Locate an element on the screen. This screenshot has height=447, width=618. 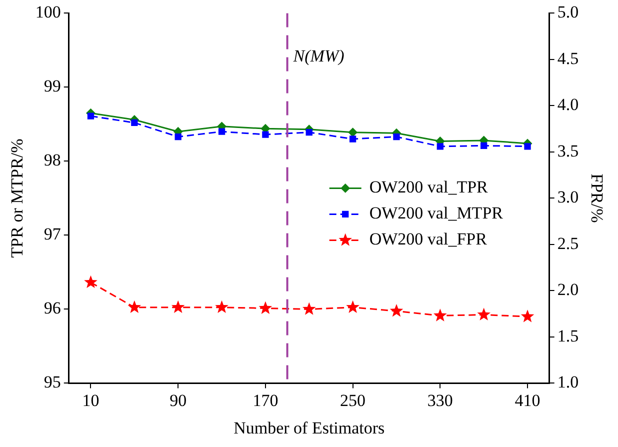
y-axis-title: TPR or MTPR/% is located at coordinates (17, 198).